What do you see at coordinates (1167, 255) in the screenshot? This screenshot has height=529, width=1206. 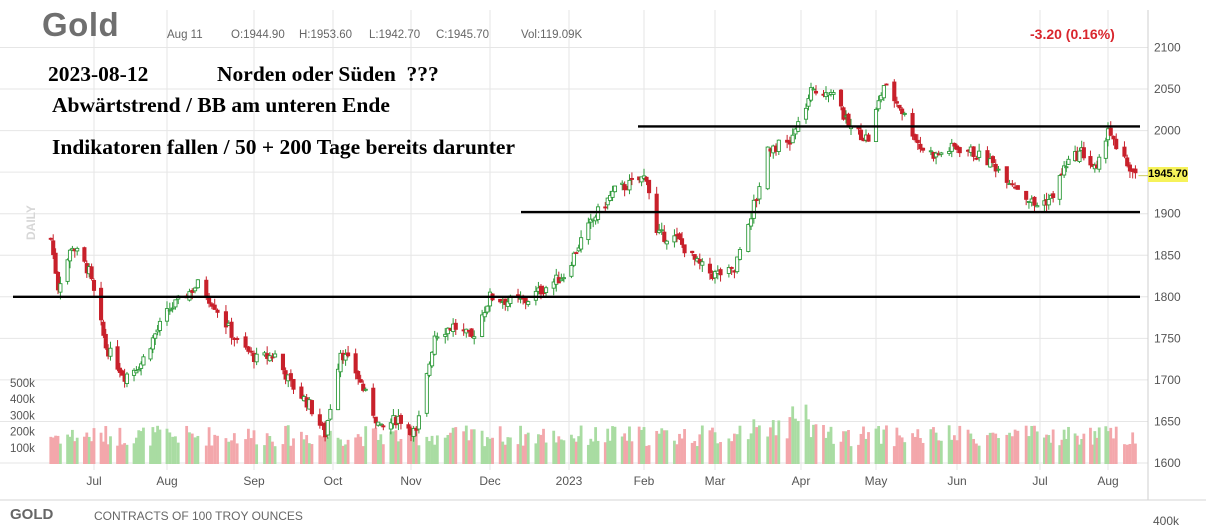 I see `y-tick-label: 1850` at bounding box center [1167, 255].